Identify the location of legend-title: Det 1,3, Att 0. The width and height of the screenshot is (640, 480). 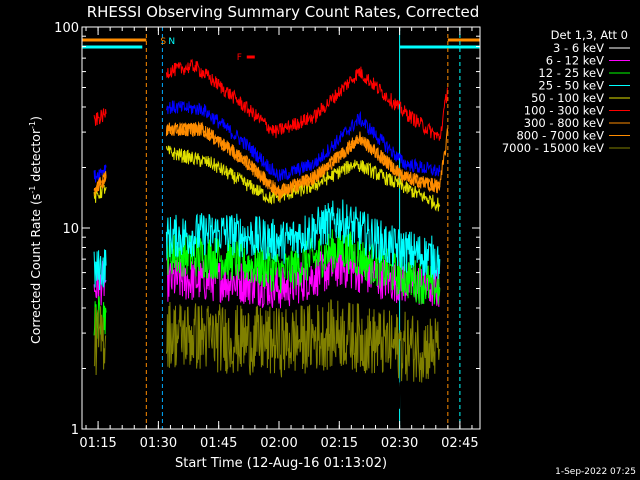
(589, 35).